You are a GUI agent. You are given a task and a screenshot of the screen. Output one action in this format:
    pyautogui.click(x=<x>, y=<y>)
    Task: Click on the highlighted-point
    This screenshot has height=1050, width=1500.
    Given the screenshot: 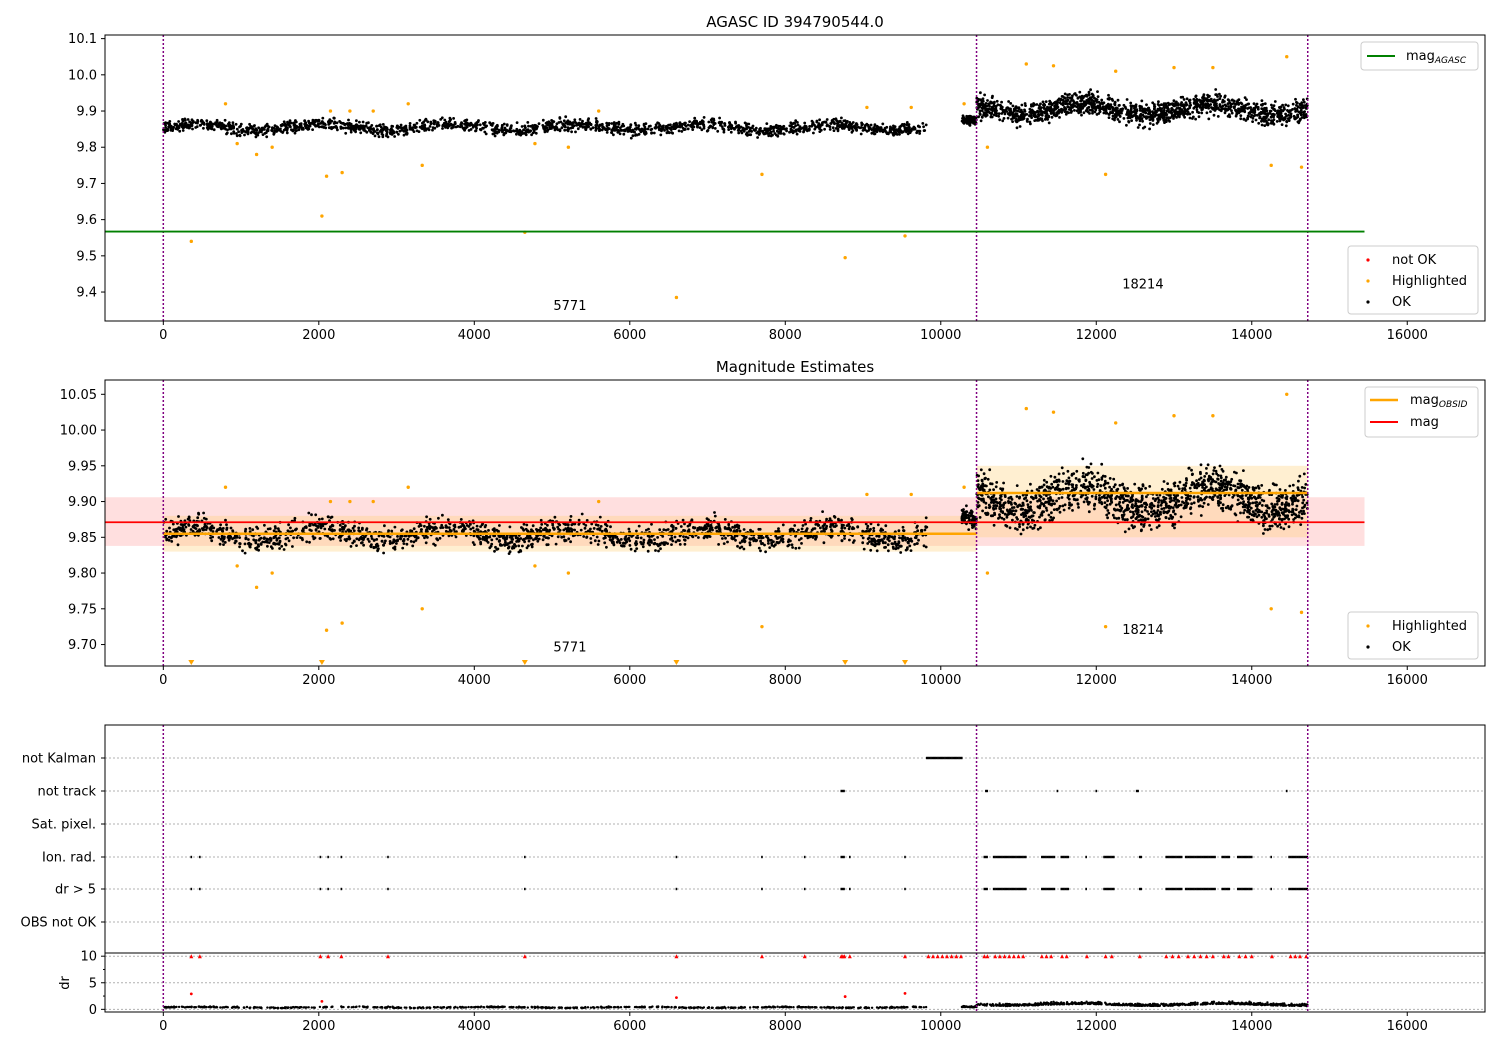 What is the action you would take?
    pyautogui.click(x=191, y=241)
    